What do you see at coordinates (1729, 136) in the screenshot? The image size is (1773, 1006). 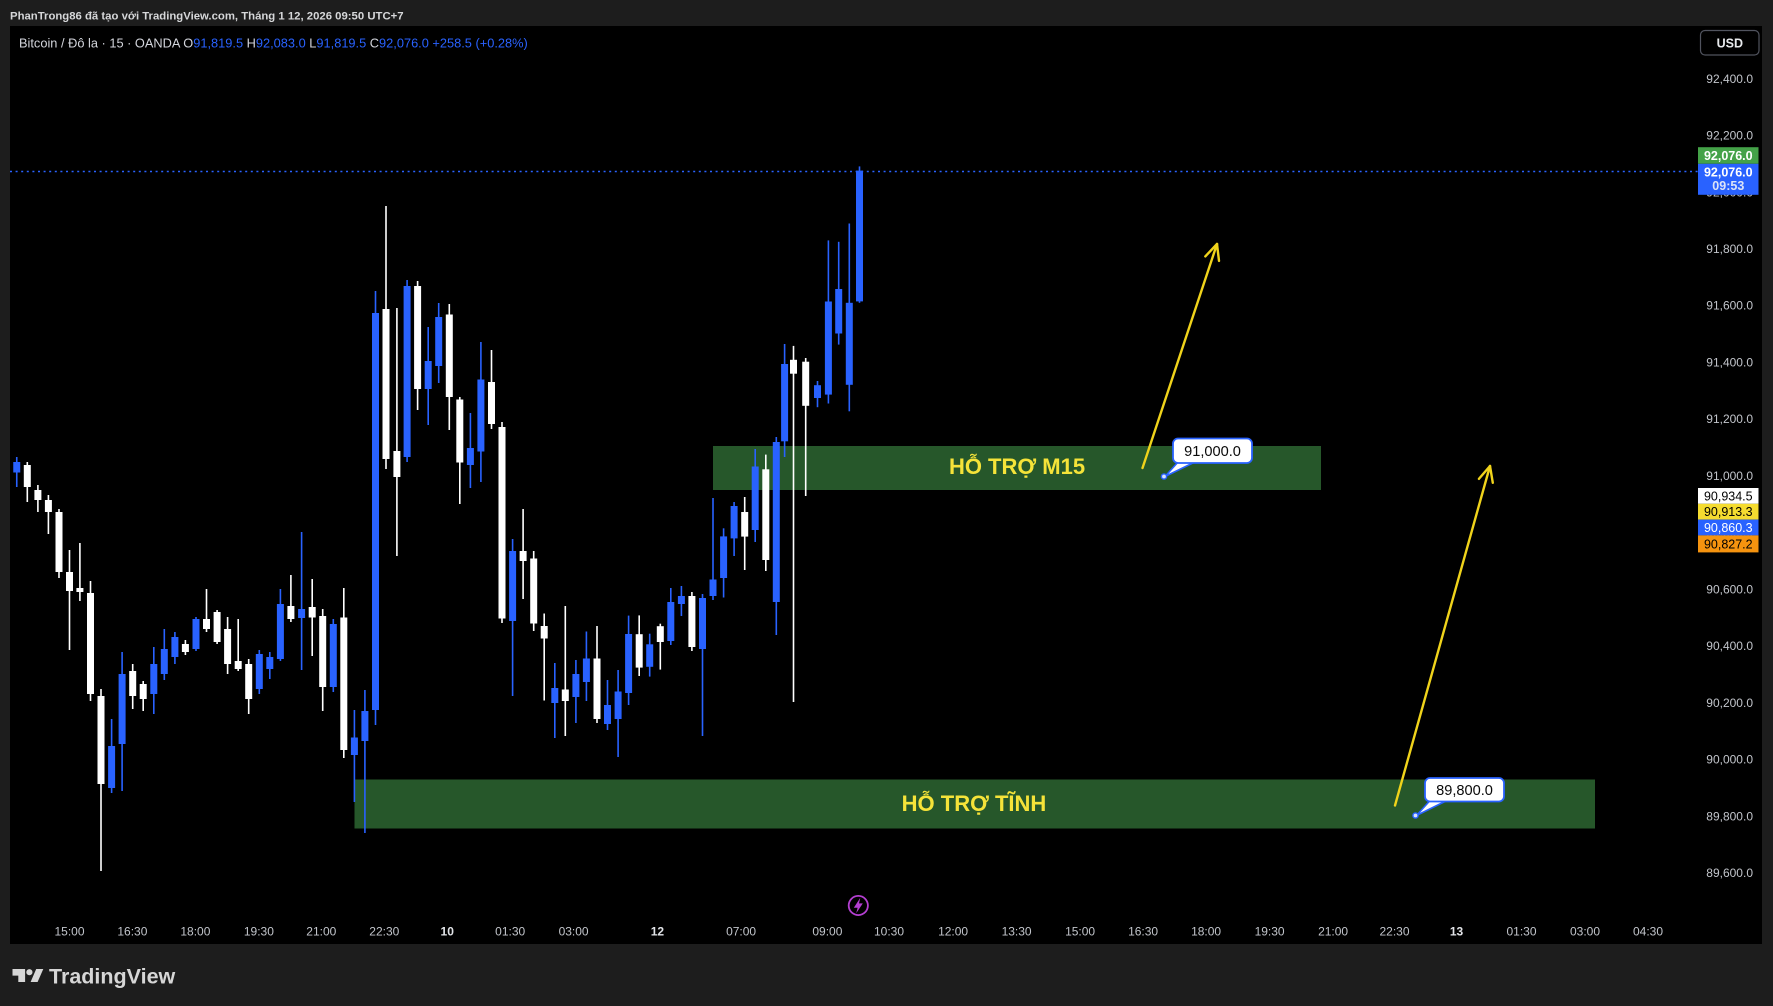 I see `svg-text: 92,200.0` at bounding box center [1729, 136].